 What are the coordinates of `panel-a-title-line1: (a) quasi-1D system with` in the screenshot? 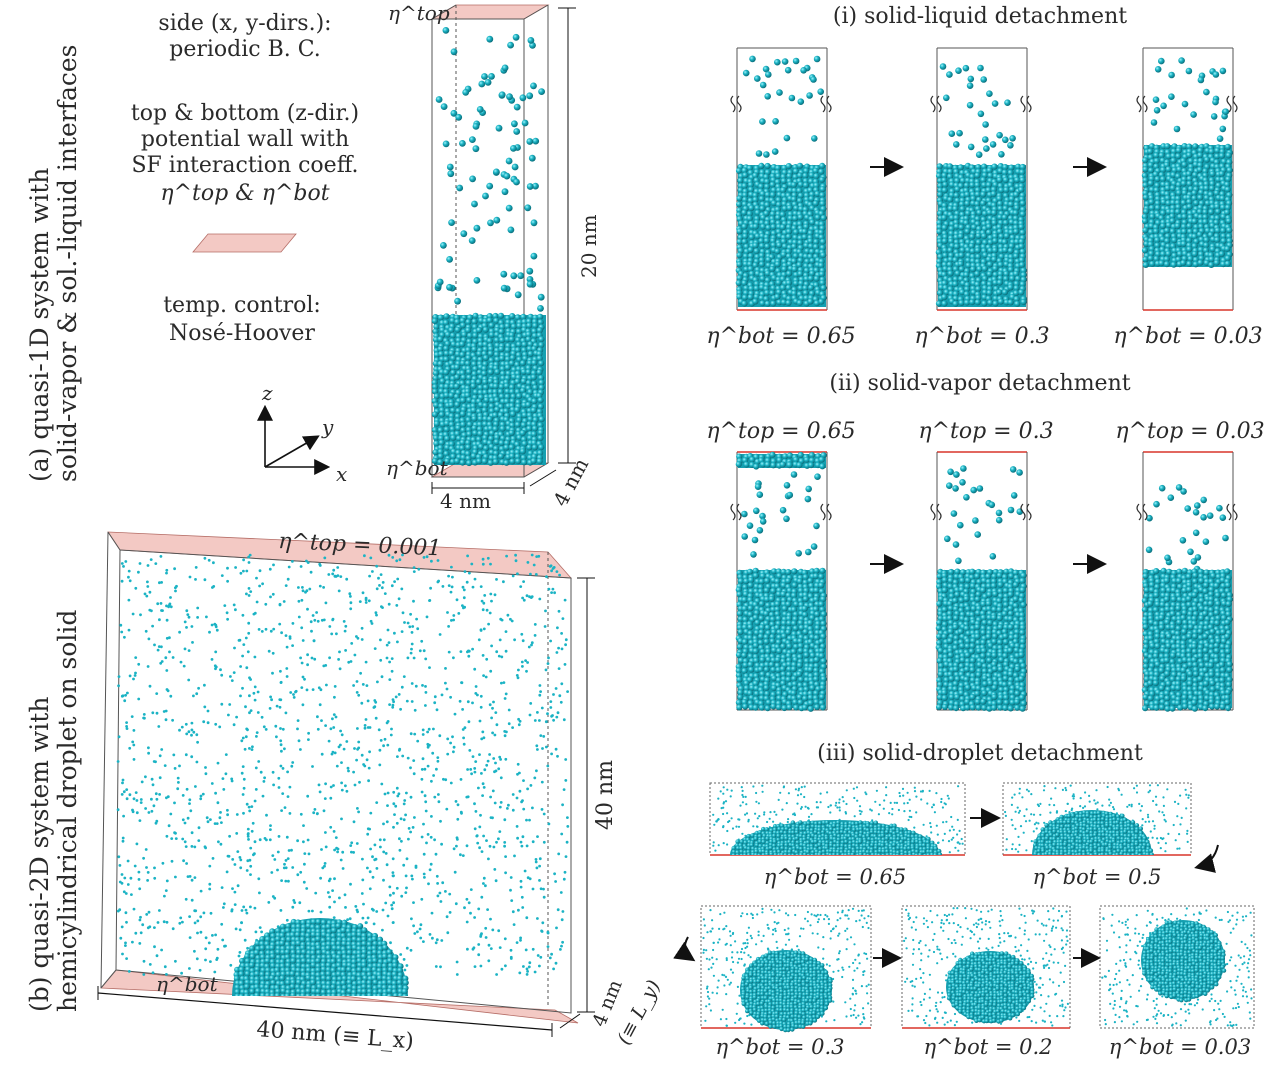 It's located at (39, 325).